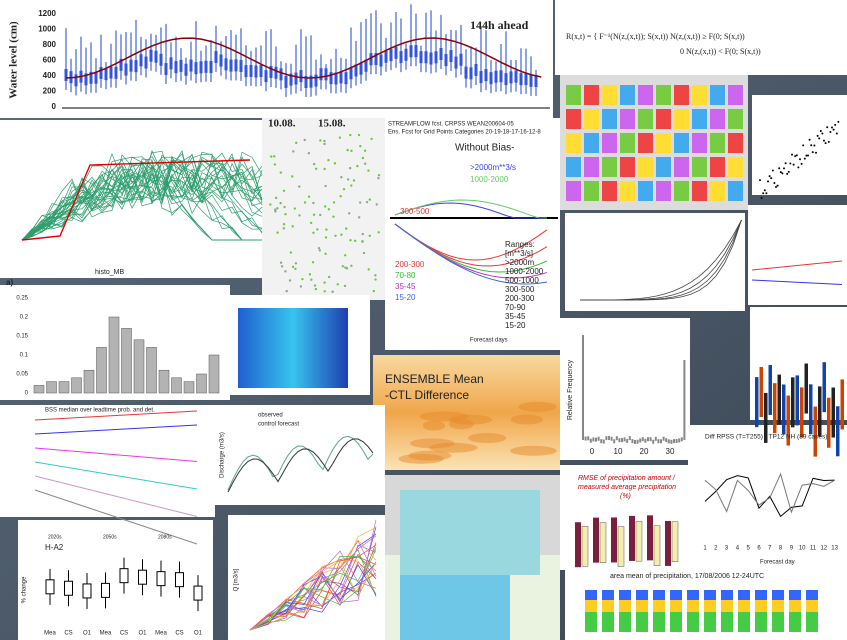 Image resolution: width=847 pixels, height=640 pixels. Describe the element at coordinates (50, 44) in the screenshot. I see `y-tick-label: 800` at that location.